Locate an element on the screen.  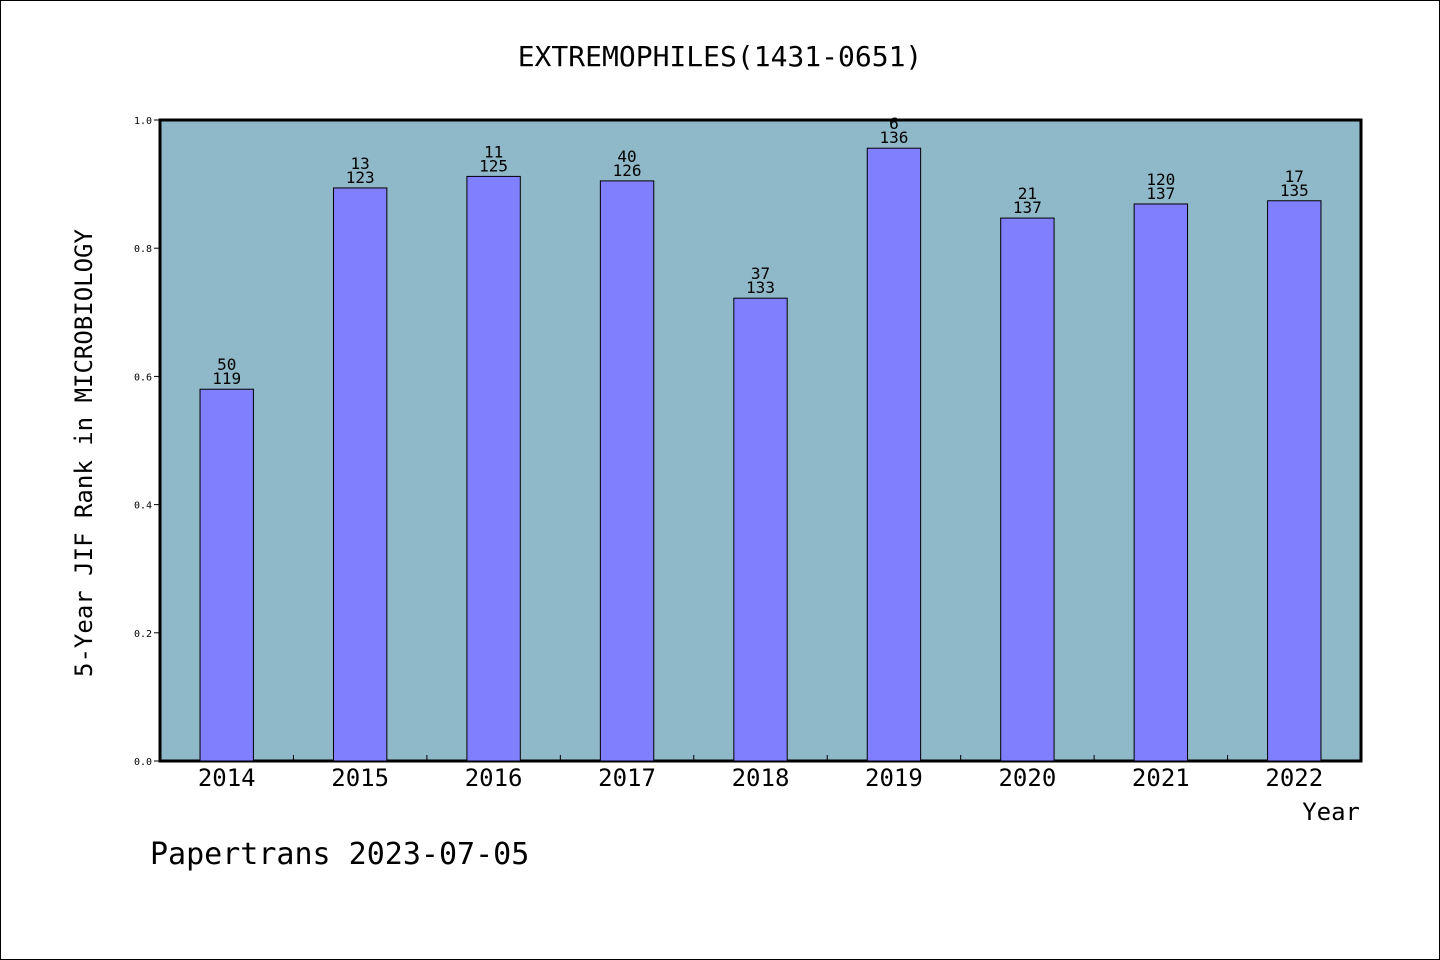
watermark-text: Papertrans 2023-07-05 is located at coordinates (339, 854).